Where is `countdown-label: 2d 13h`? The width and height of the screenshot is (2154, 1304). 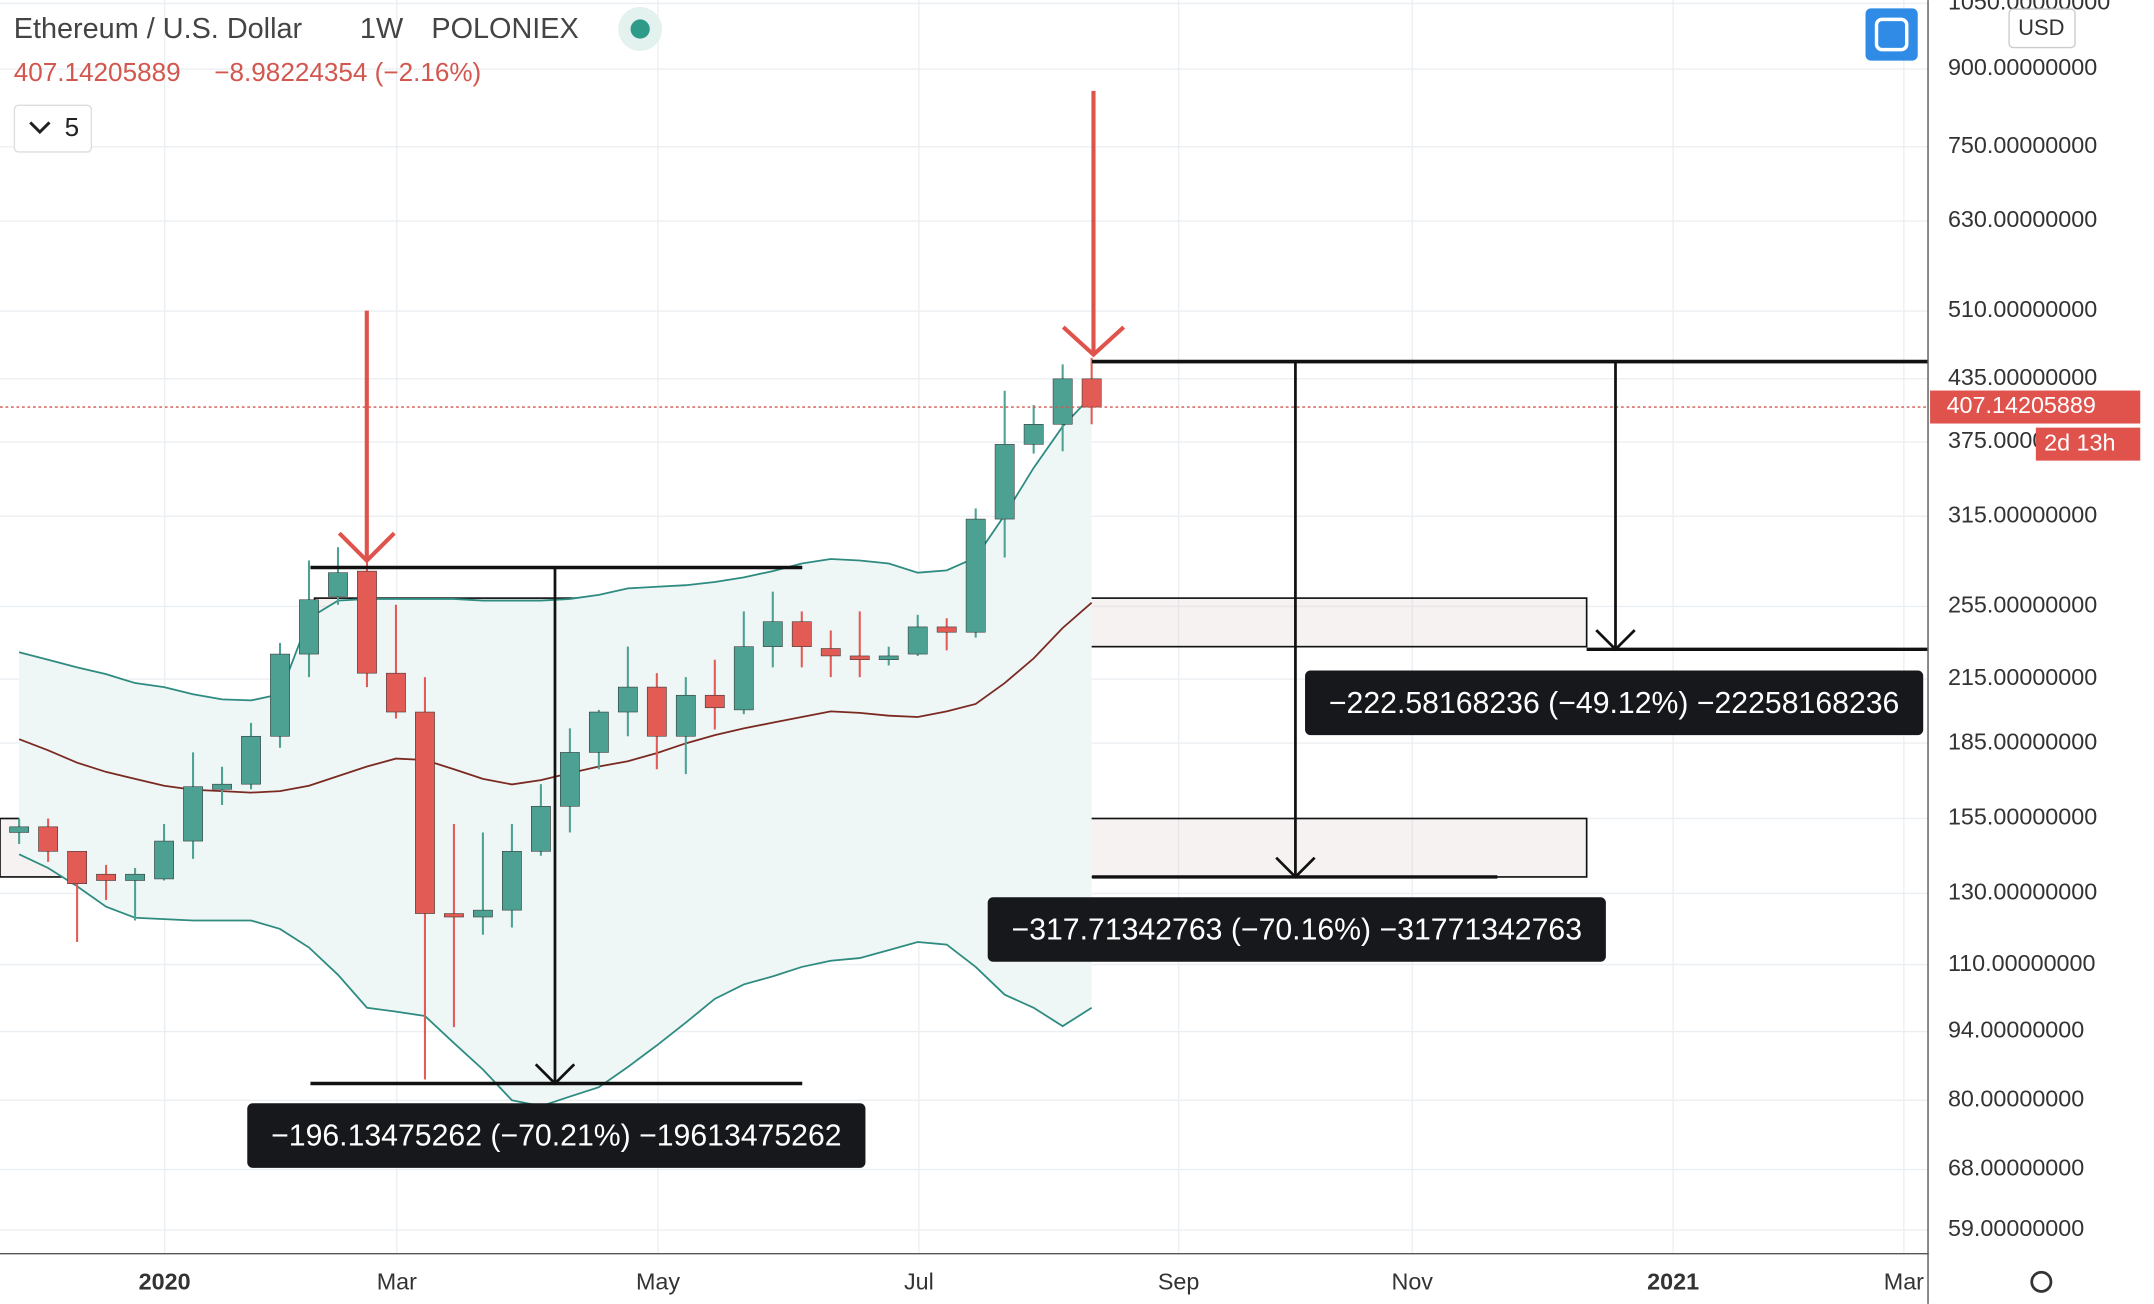 countdown-label: 2d 13h is located at coordinates (2079, 442).